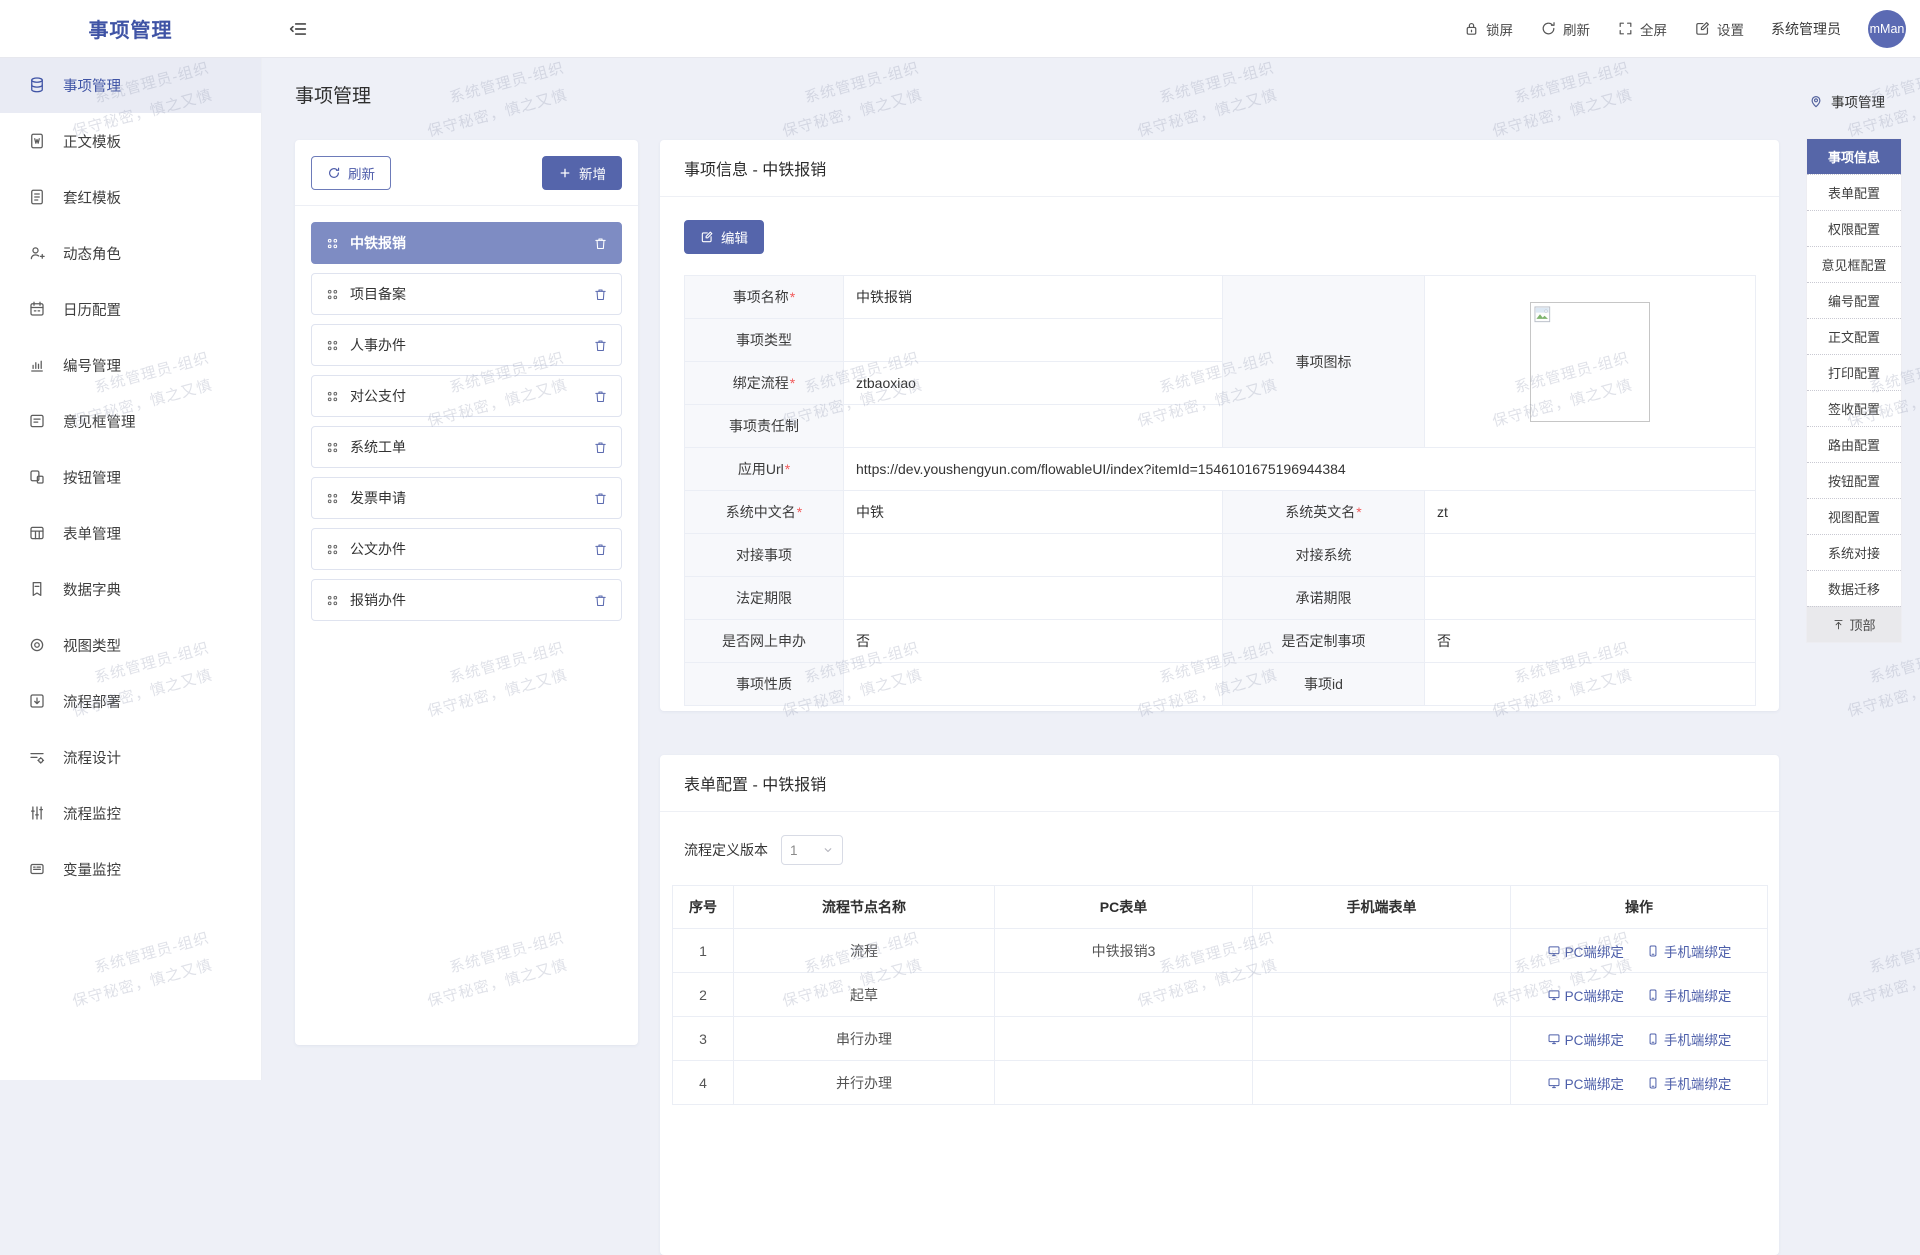 Image resolution: width=1920 pixels, height=1255 pixels. Describe the element at coordinates (1033, 297) in the screenshot. I see `field-value: 中铁报销` at that location.